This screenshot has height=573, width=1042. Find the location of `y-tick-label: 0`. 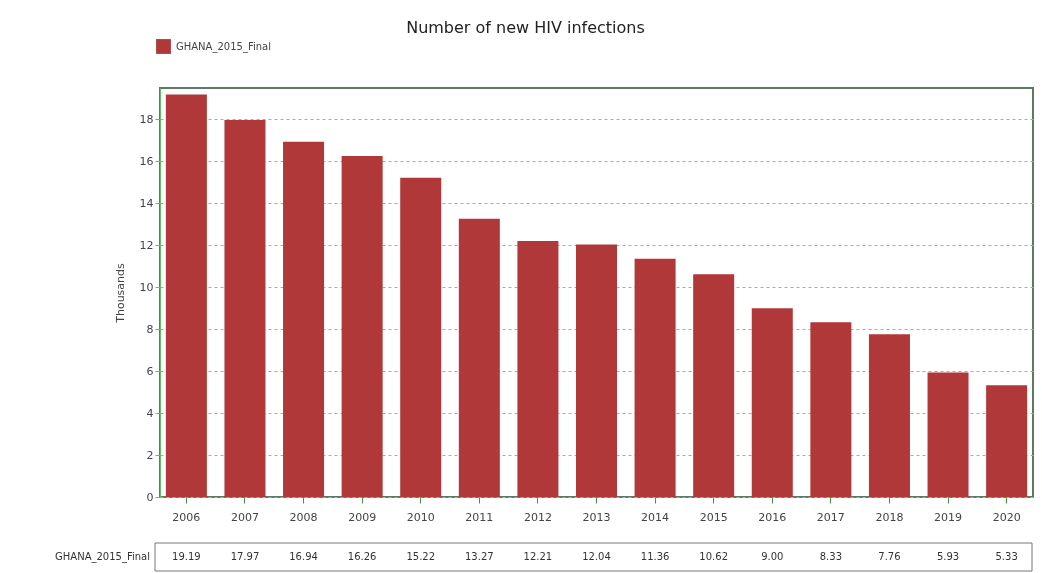

y-tick-label: 0 is located at coordinates (150, 497).